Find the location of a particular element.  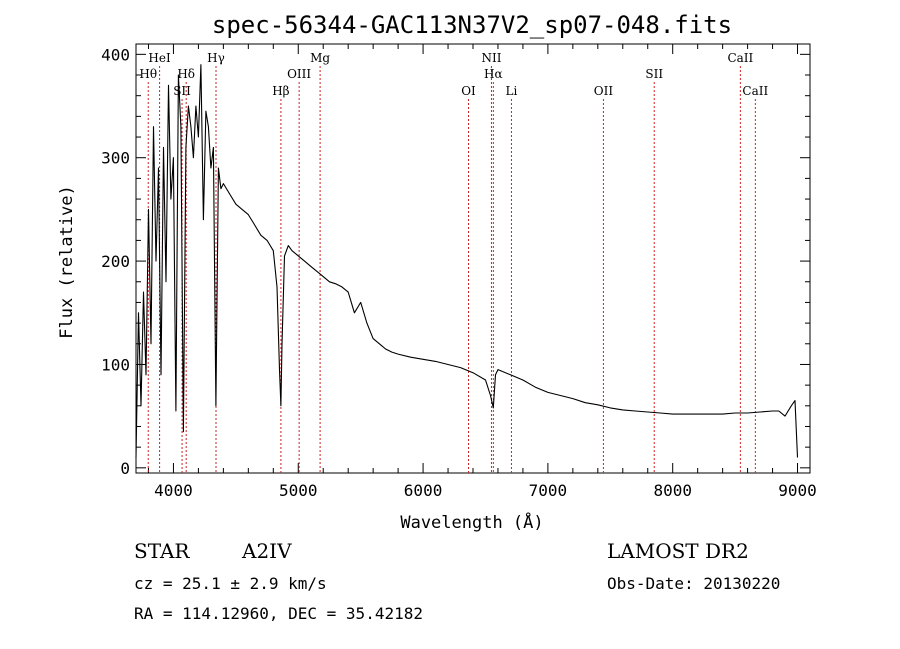

y-tick-label: 200 is located at coordinates (115, 261).